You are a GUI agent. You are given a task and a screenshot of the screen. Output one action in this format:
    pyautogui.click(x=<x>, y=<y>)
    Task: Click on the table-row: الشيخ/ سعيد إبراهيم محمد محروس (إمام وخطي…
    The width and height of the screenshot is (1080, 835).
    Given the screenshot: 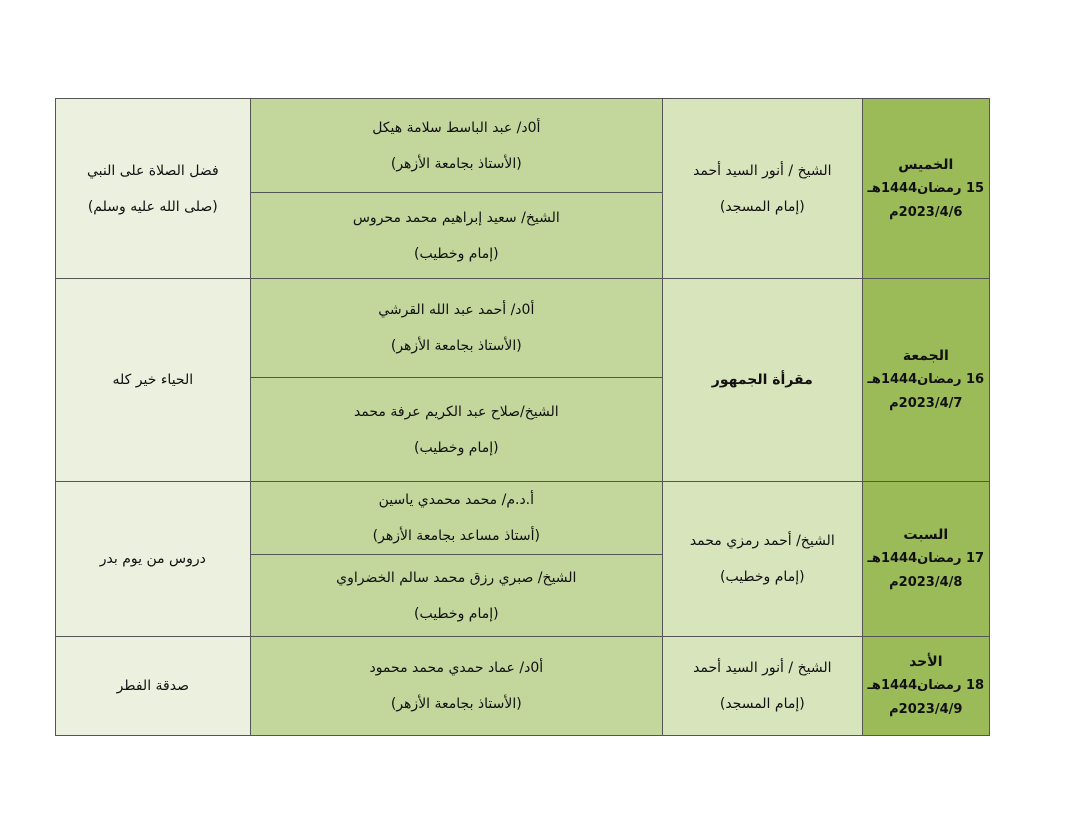 What is the action you would take?
    pyautogui.click(x=523, y=235)
    